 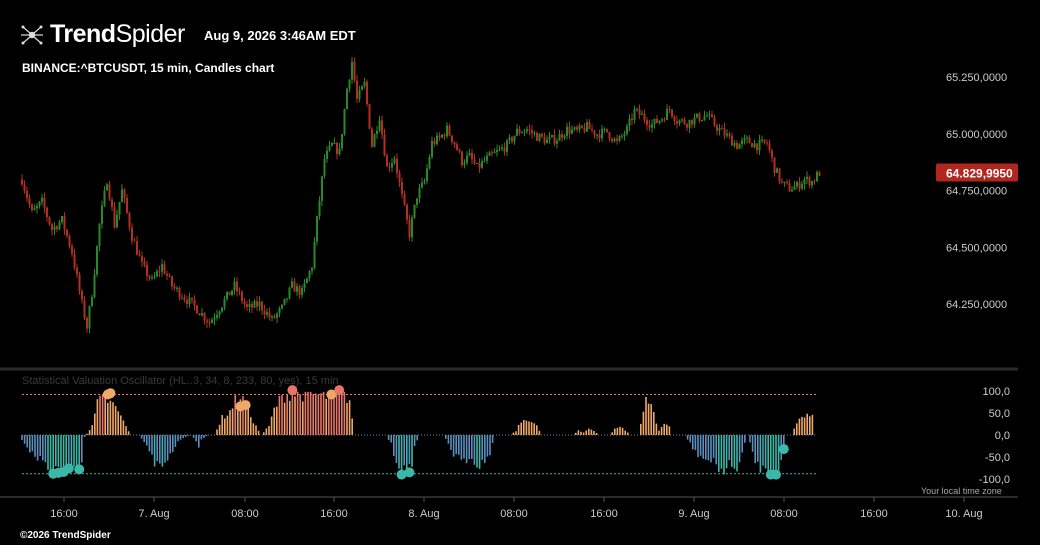 I want to click on oscillator-histogram, so click(x=417, y=433).